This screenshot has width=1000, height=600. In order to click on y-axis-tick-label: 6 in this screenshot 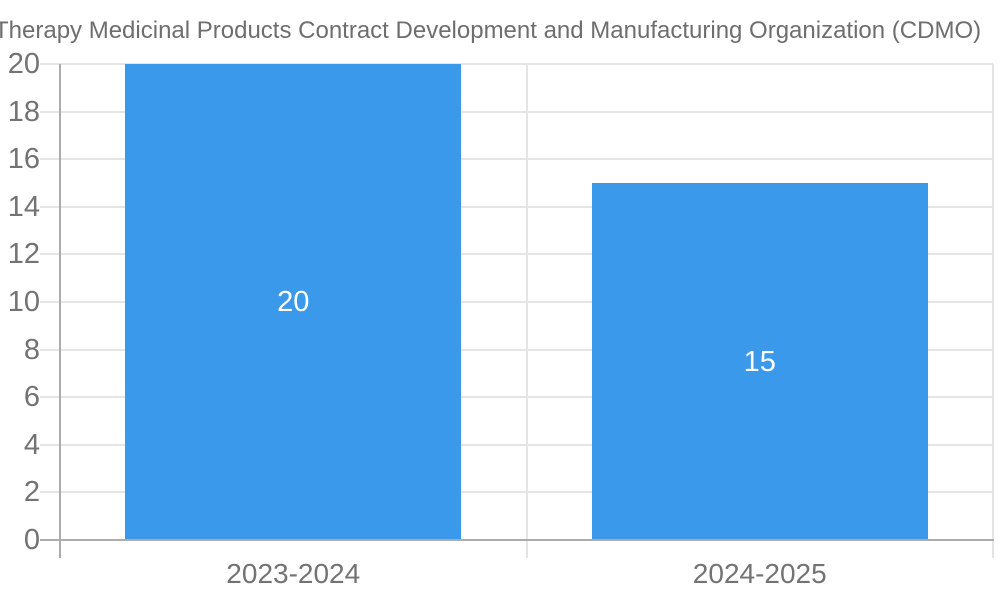, I will do `click(31, 397)`.